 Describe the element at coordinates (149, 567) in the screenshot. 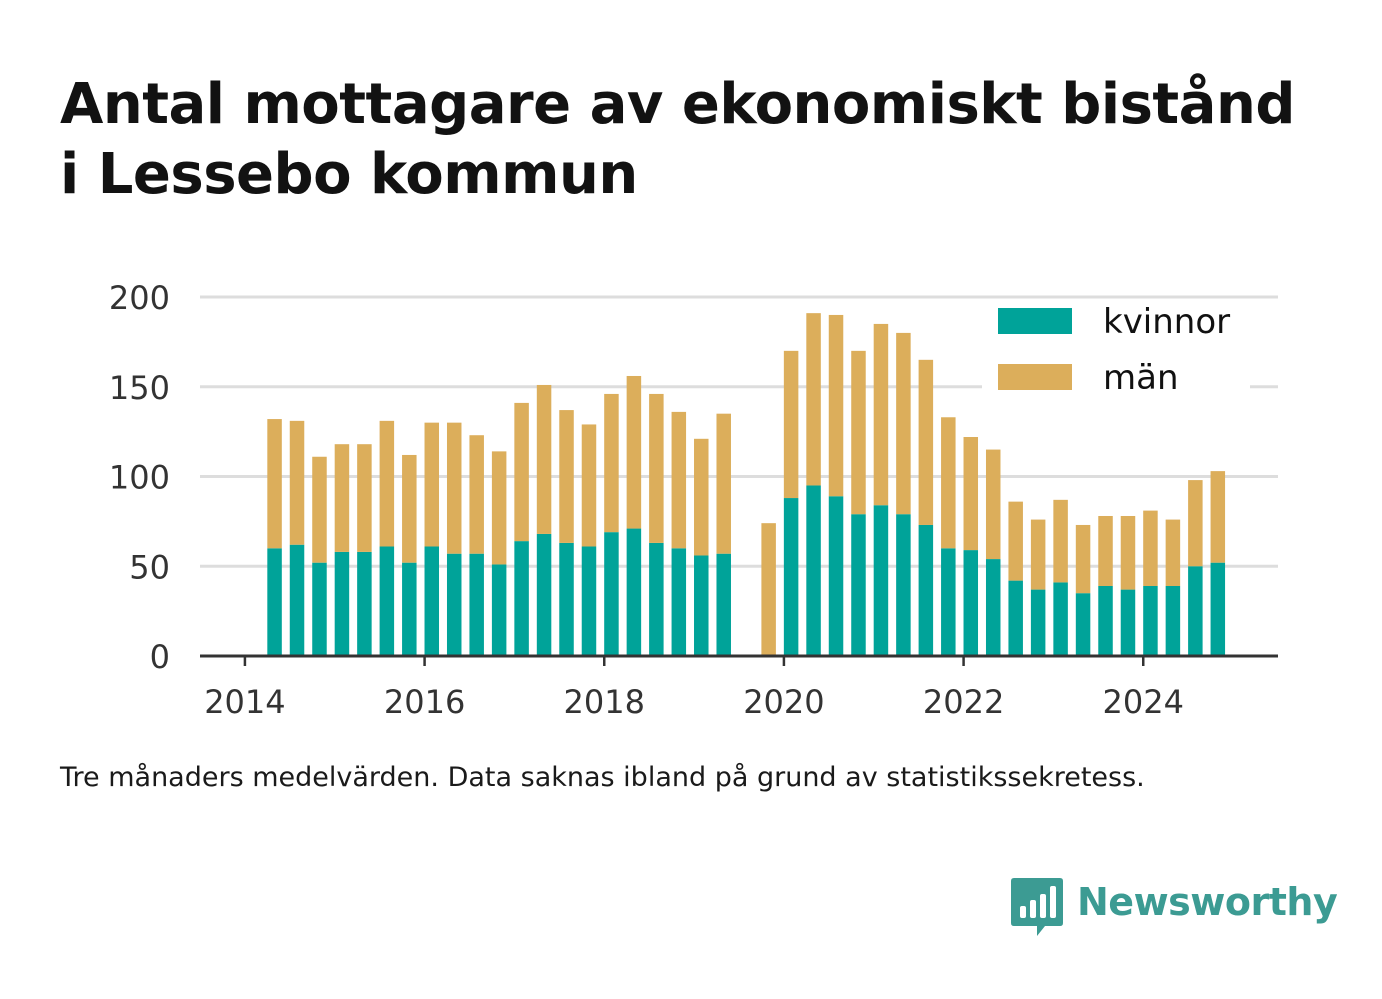

I see `y-tick-label: 50` at that location.